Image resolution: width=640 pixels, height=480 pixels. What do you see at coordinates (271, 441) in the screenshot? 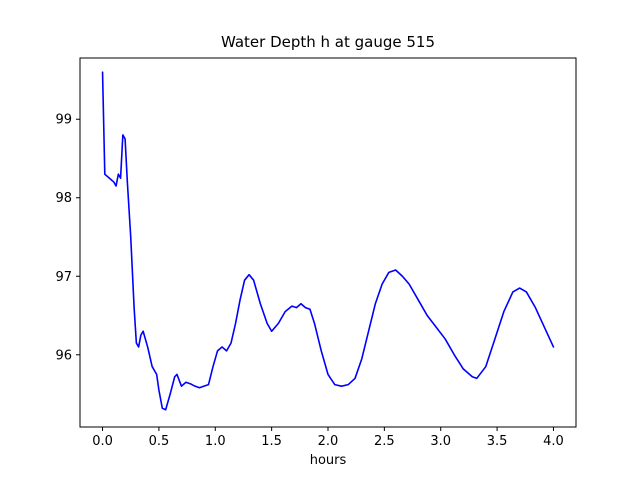
I see `x-tick-label: 1.5` at bounding box center [271, 441].